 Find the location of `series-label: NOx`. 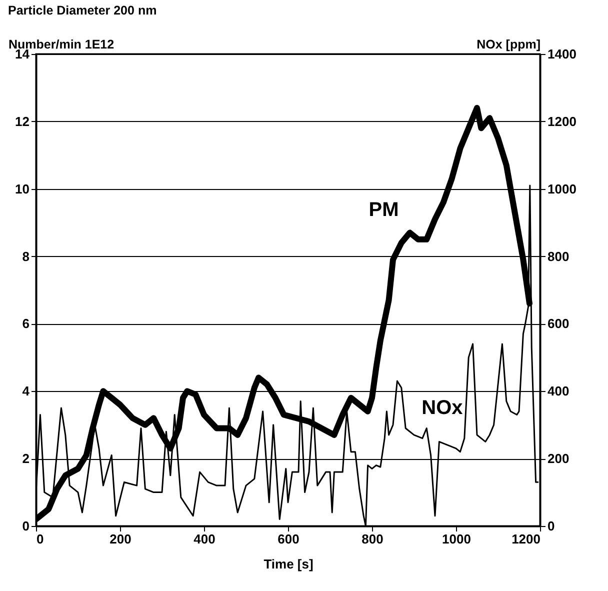

series-label: NOx is located at coordinates (442, 408).